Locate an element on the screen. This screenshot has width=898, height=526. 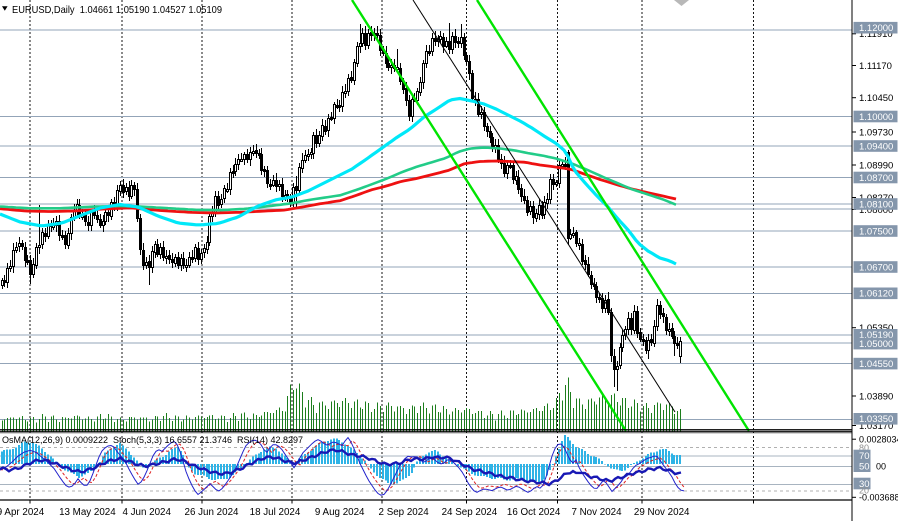
svg-text: 1.12000 is located at coordinates (876, 28).